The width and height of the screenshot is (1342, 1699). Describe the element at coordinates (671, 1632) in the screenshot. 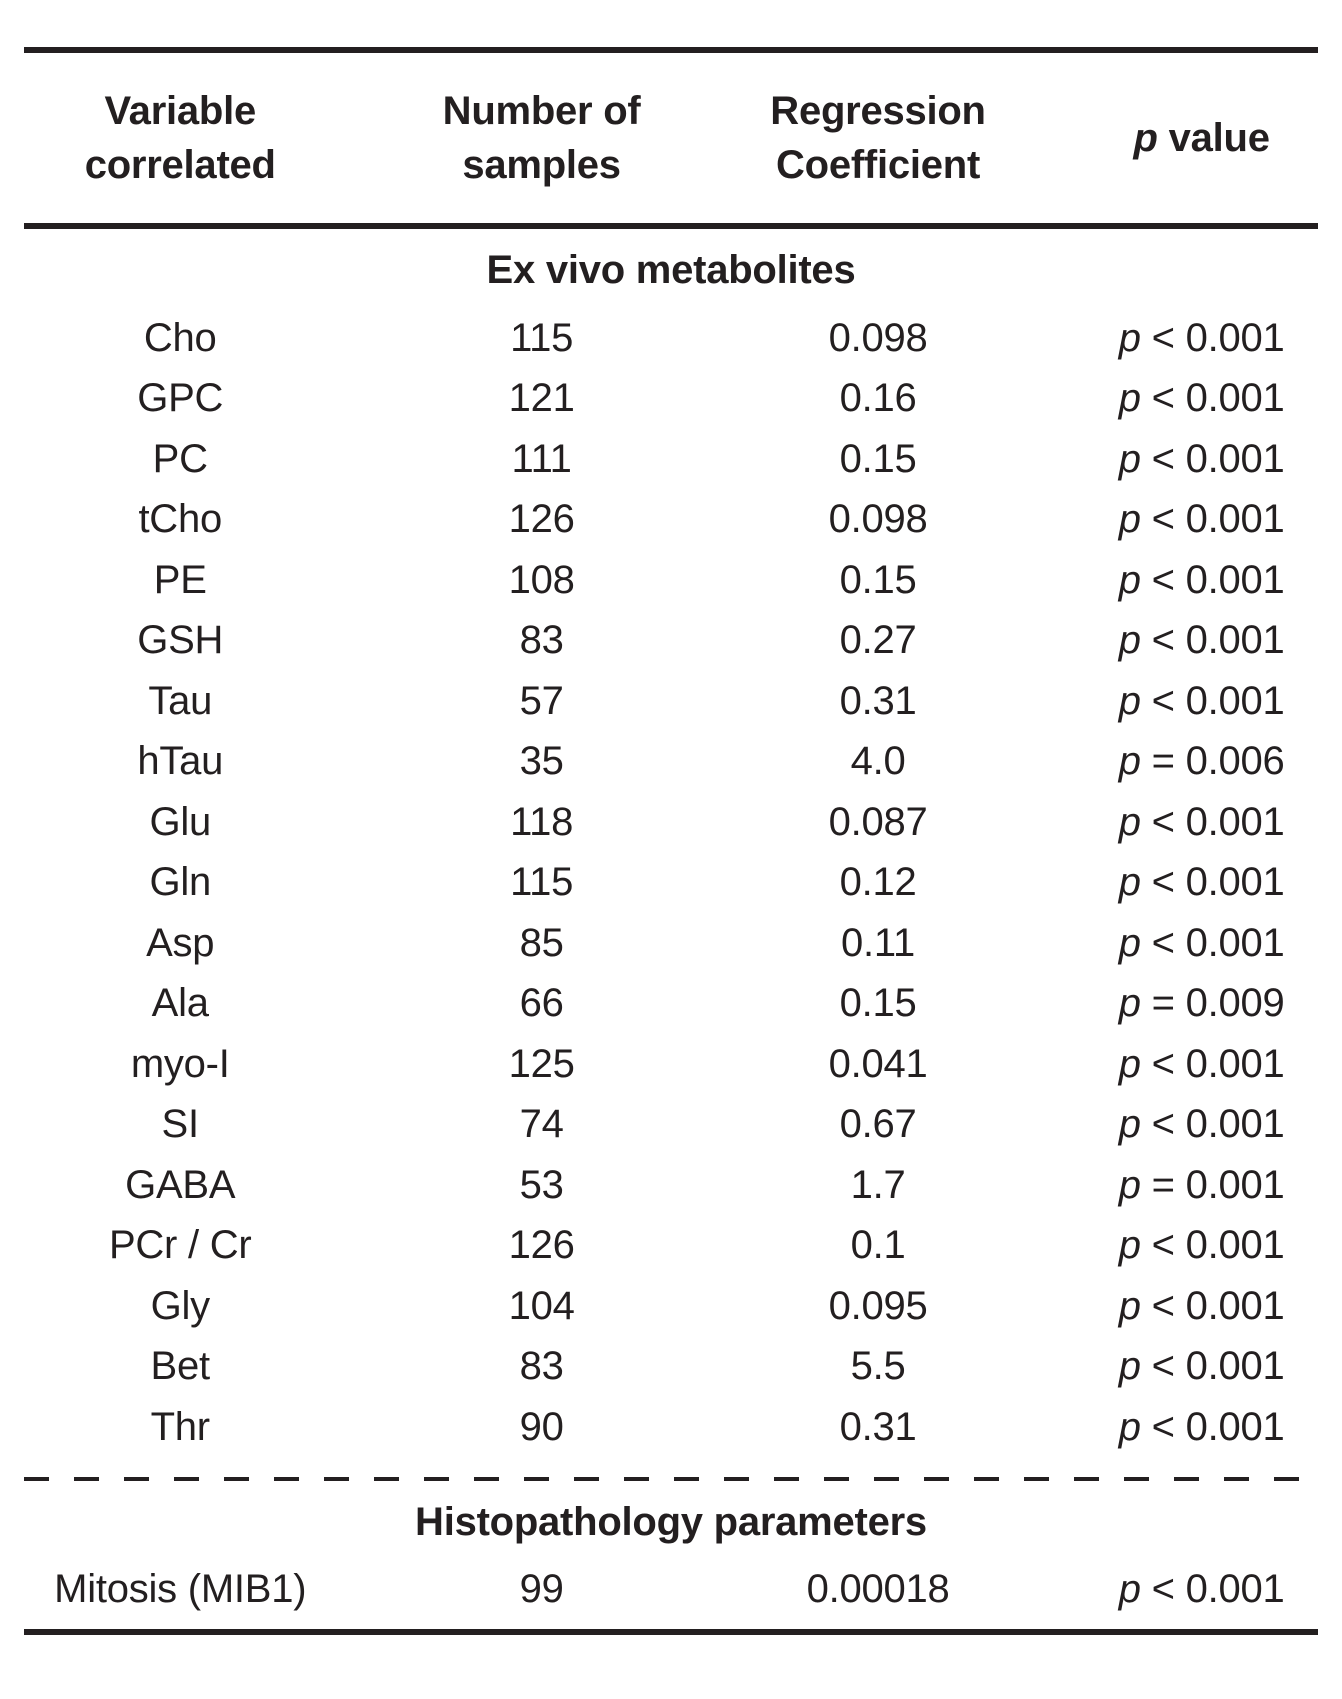

I see `table-bottom-rule` at that location.